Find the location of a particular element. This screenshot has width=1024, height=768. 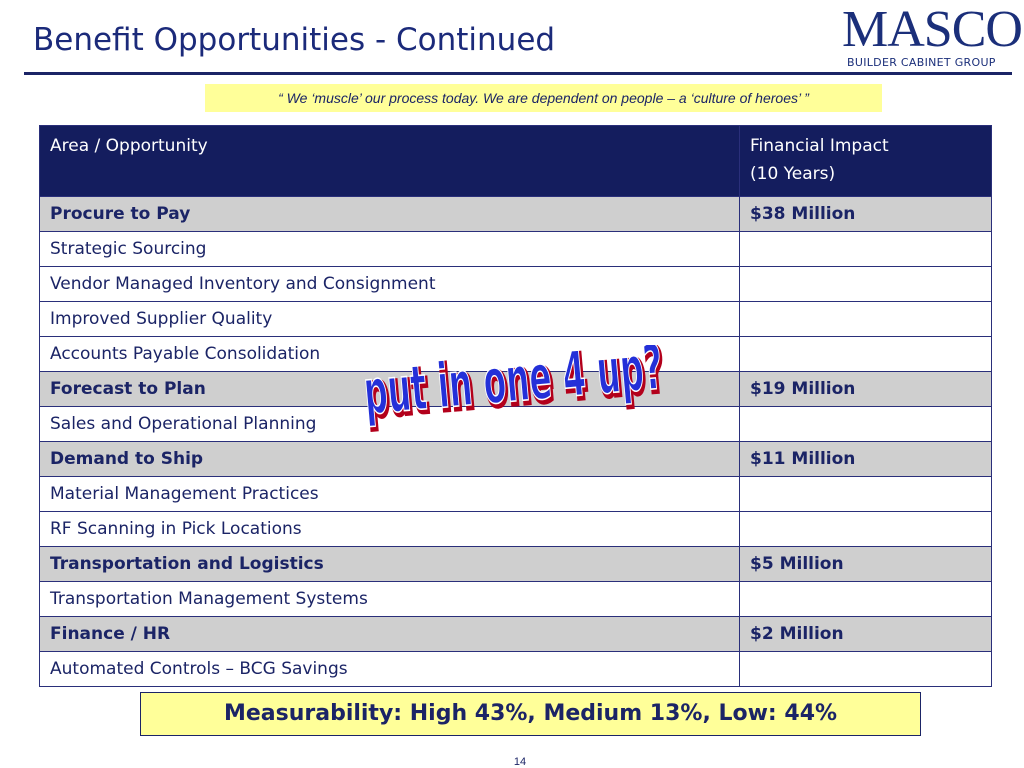

table-row: Automated Controls – BCG Savings is located at coordinates (515, 669).